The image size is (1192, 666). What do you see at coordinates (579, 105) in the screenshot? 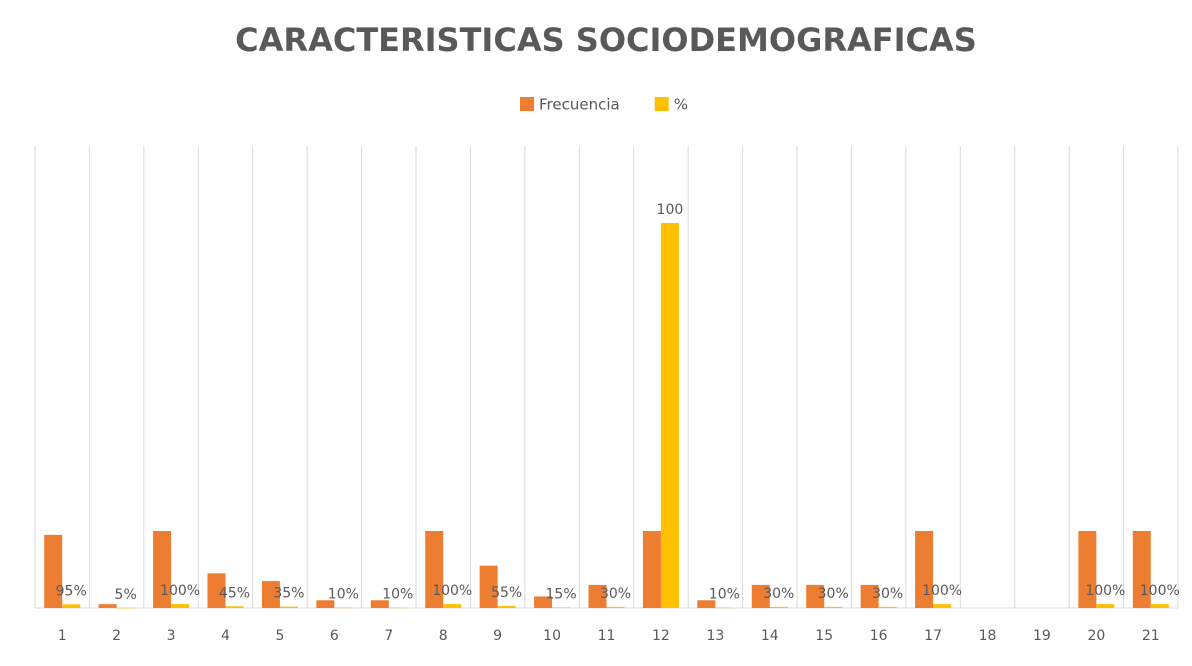
I see `legend-label: Frecuencia` at bounding box center [579, 105].